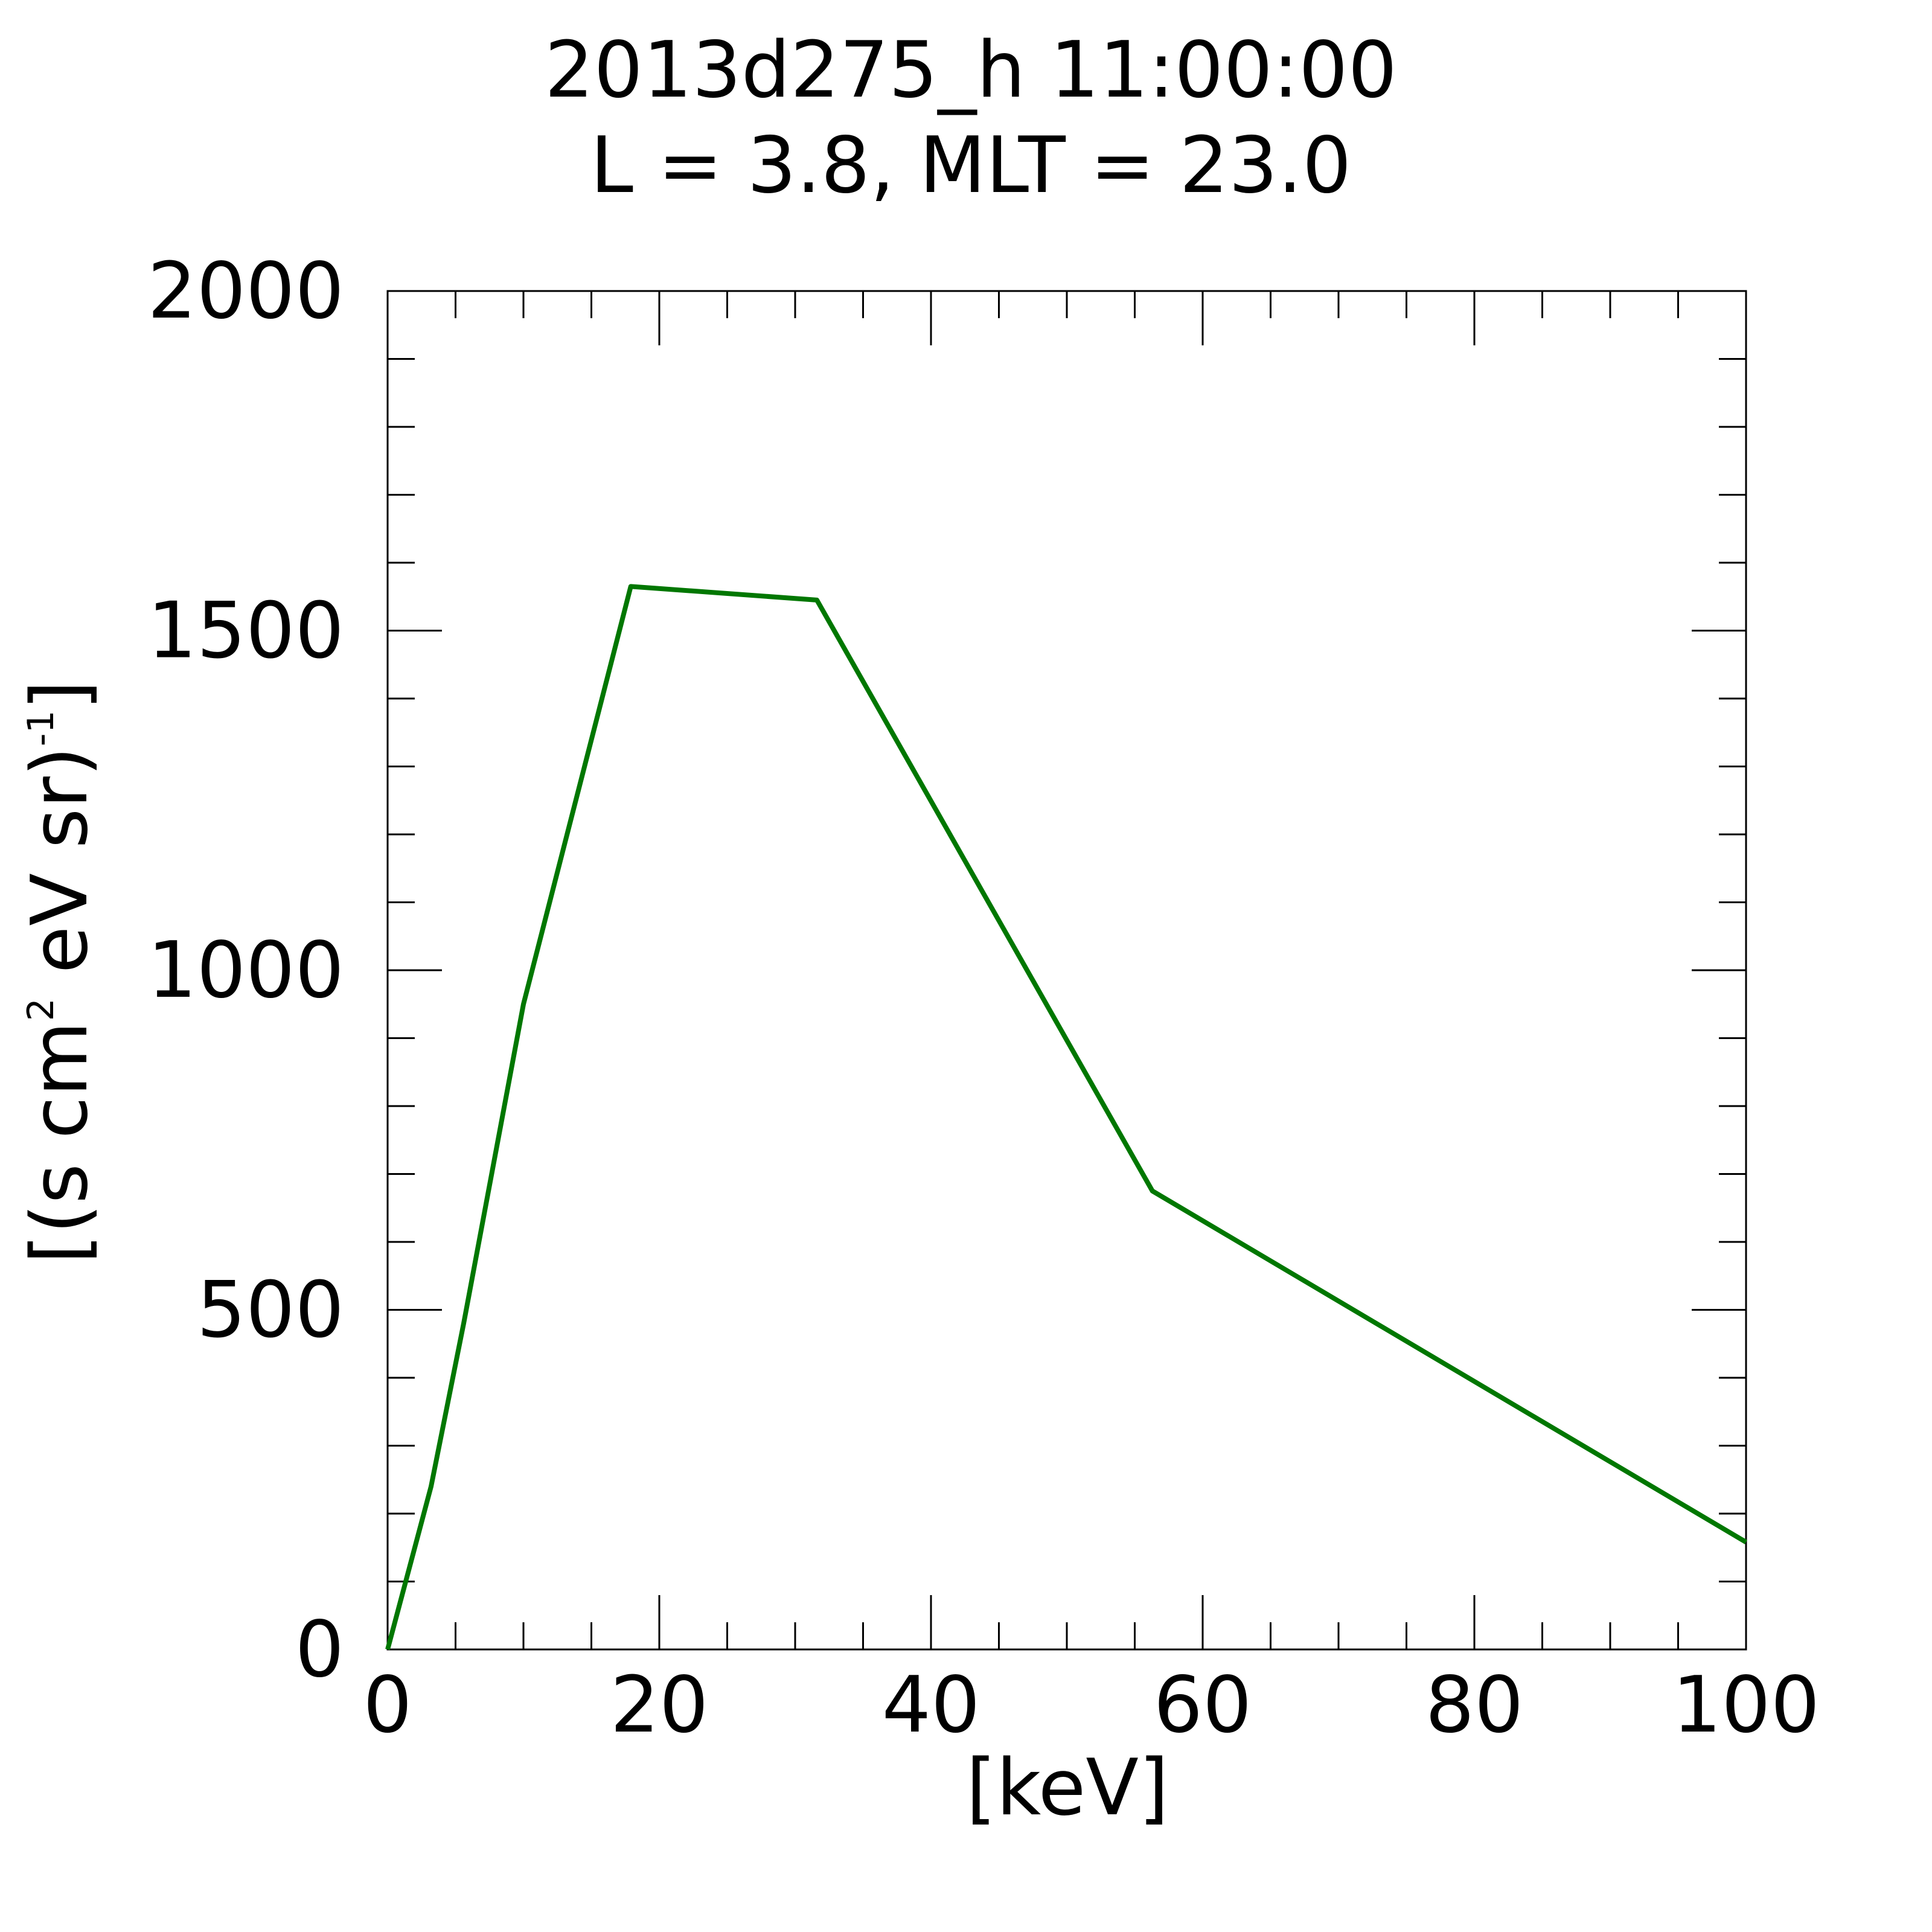 The height and width of the screenshot is (1932, 1932). What do you see at coordinates (60, 872) in the screenshot?
I see `y-label-part: eV sr)` at bounding box center [60, 872].